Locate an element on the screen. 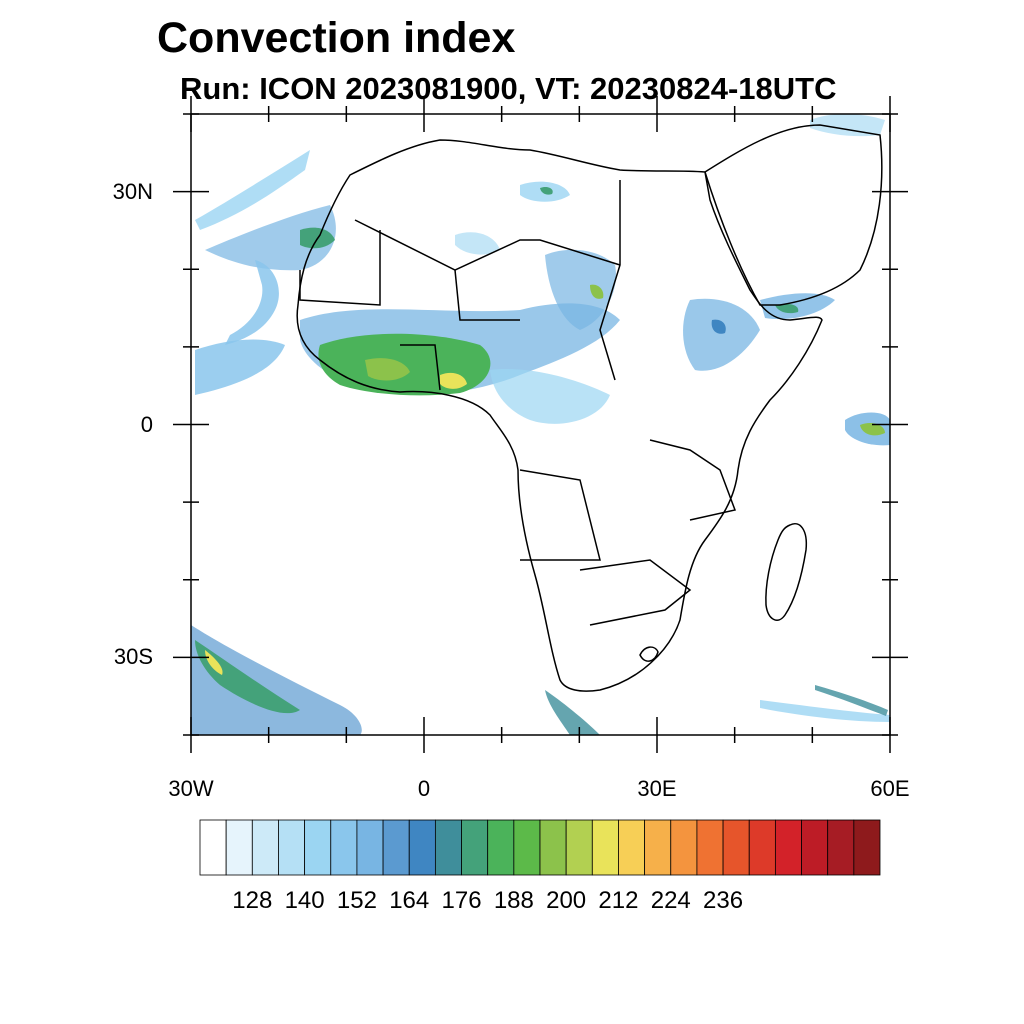  convection-patch-libya-core is located at coordinates (546, 190).